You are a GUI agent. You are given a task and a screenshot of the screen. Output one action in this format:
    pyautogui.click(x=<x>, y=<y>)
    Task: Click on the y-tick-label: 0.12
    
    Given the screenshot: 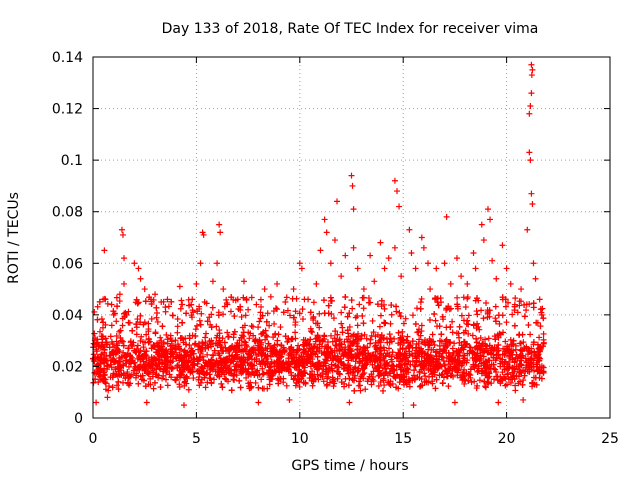 What is the action you would take?
    pyautogui.click(x=67, y=110)
    